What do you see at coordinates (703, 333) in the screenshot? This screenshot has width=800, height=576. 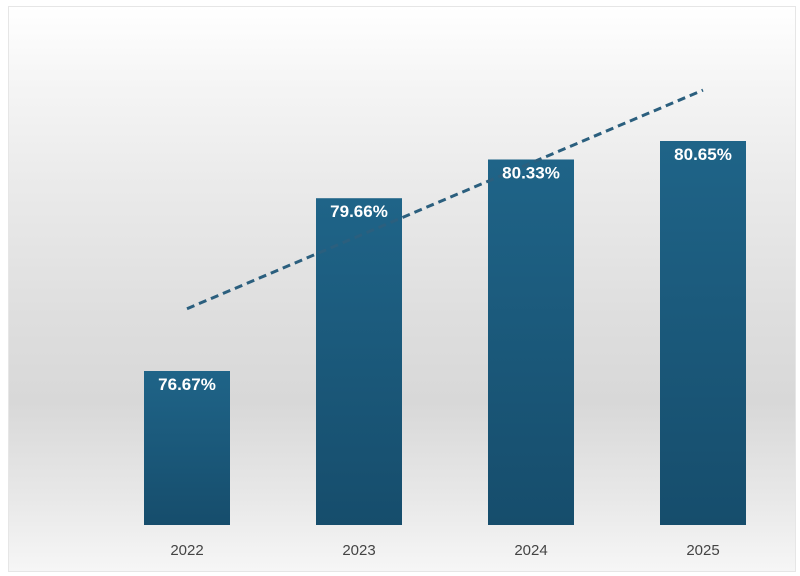 I see `bar-2025` at bounding box center [703, 333].